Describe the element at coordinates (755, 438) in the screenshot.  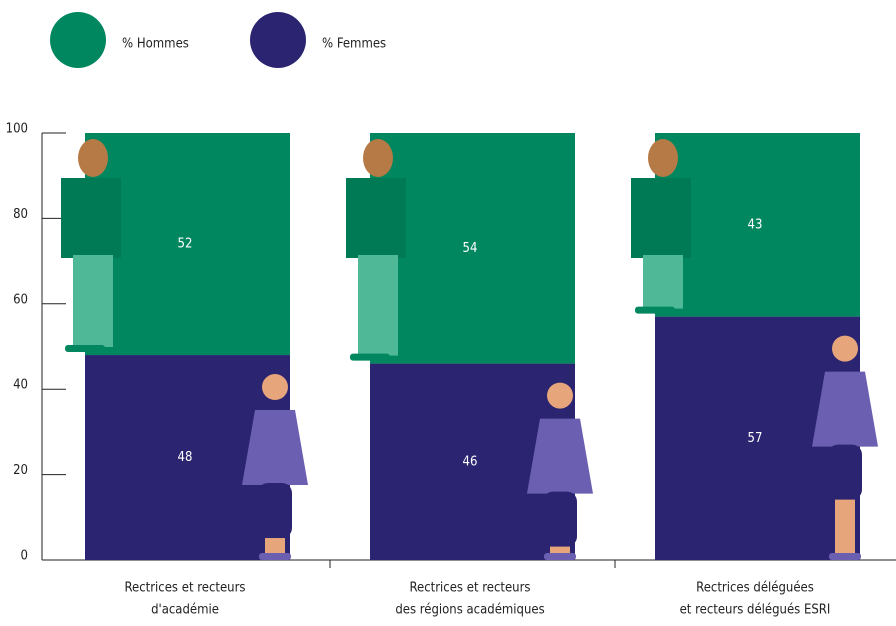
I see `value-label: 57` at that location.